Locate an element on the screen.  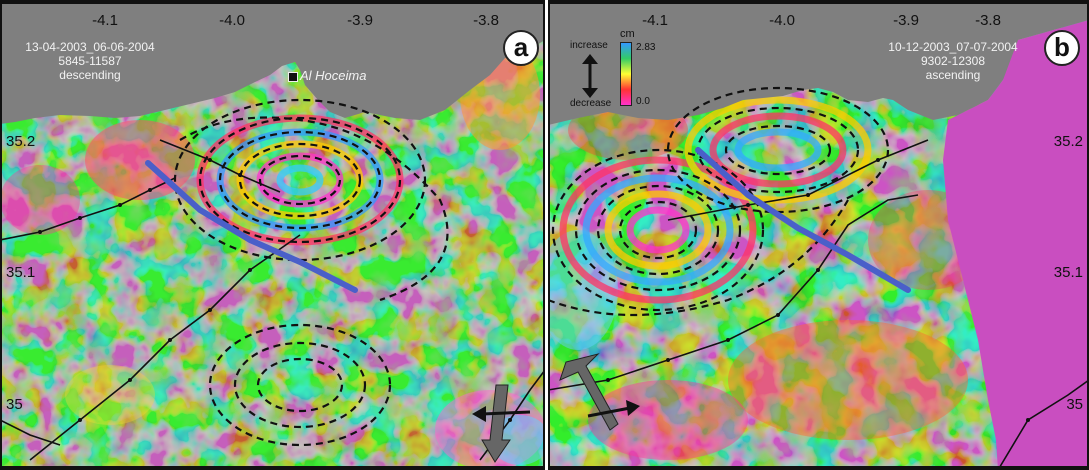
track-direction: ascending is located at coordinates (953, 75).